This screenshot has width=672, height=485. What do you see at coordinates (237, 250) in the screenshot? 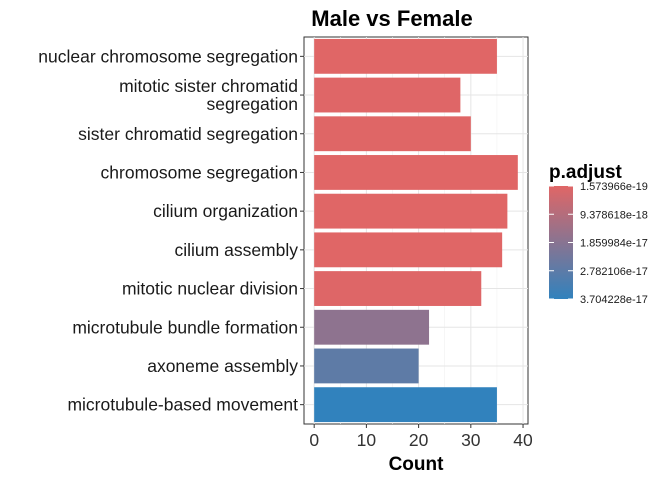
I see `category-label: cilium assembly` at bounding box center [237, 250].